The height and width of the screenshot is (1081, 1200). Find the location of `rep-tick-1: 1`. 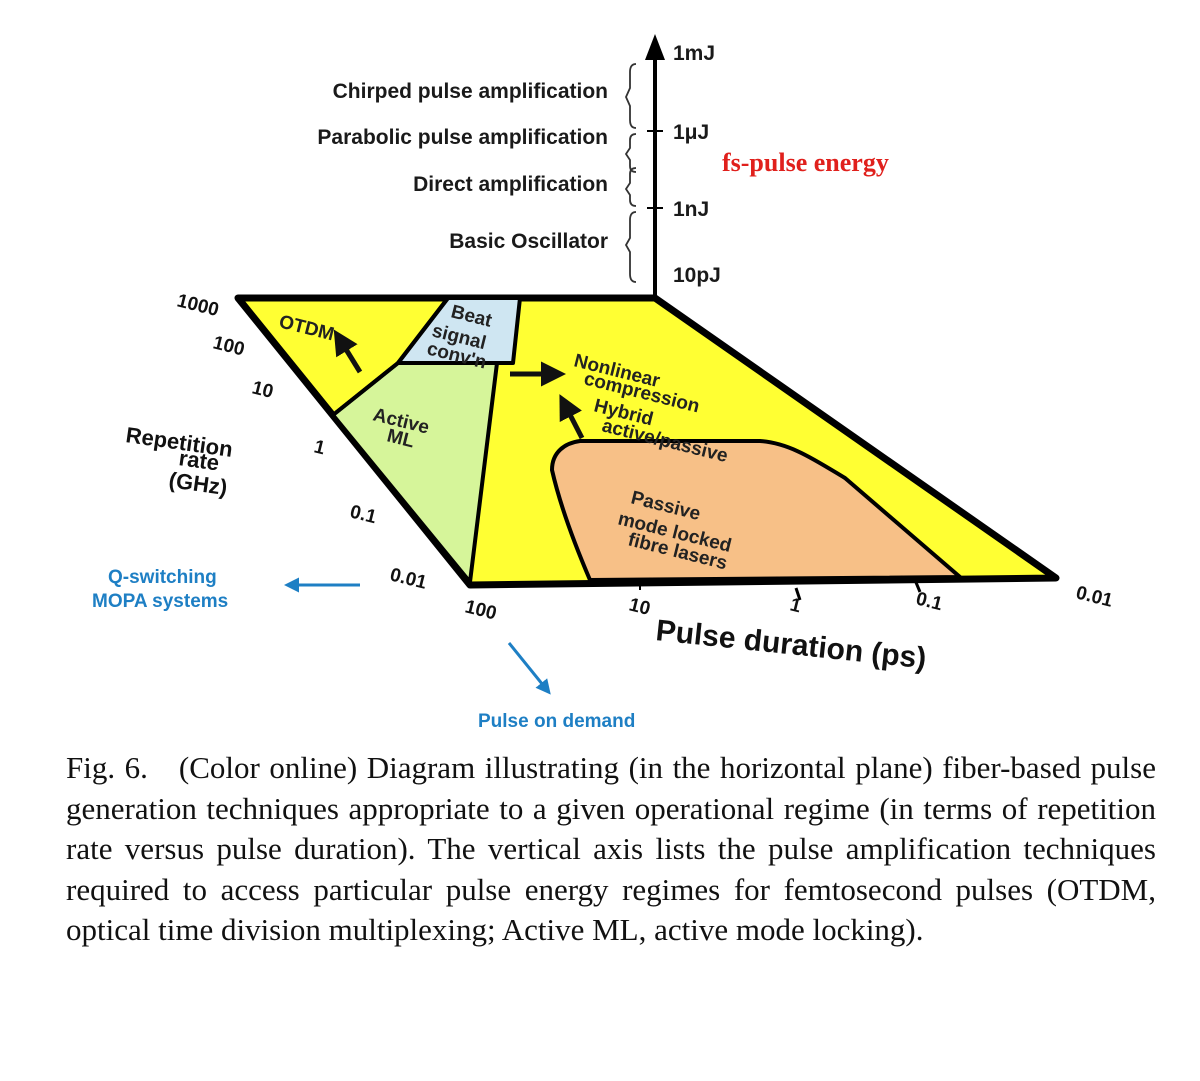

rep-tick-1: 1 is located at coordinates (320, 447).